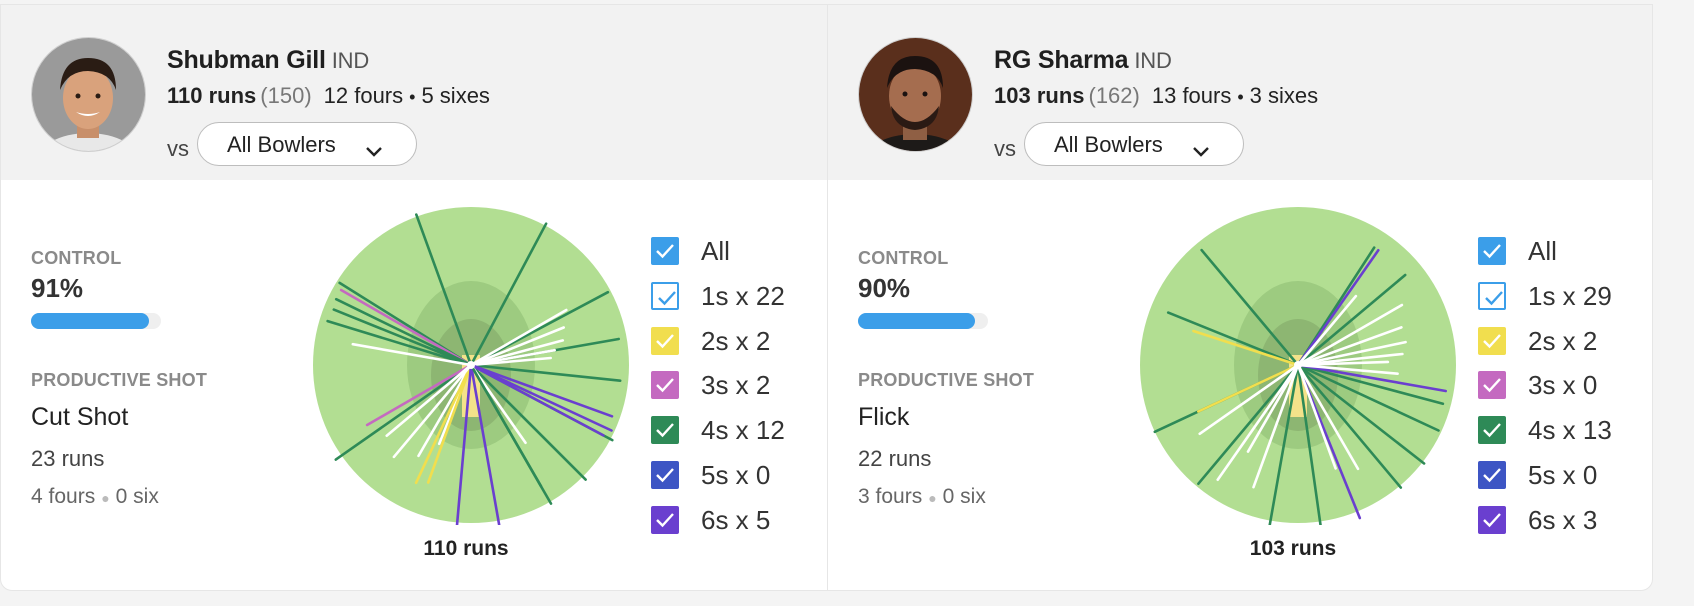 This screenshot has width=1694, height=606. I want to click on vs-label: vs, so click(1005, 148).